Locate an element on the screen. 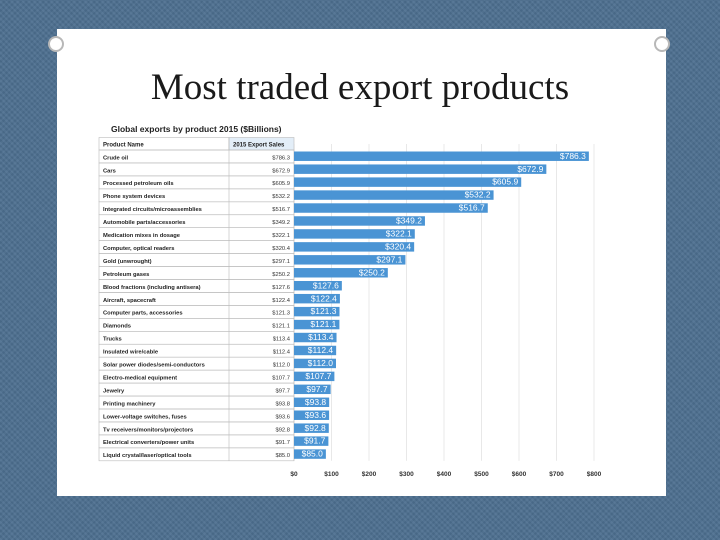 This screenshot has width=720, height=540. product-name: Integrated circuits/microassemblies is located at coordinates (152, 210).